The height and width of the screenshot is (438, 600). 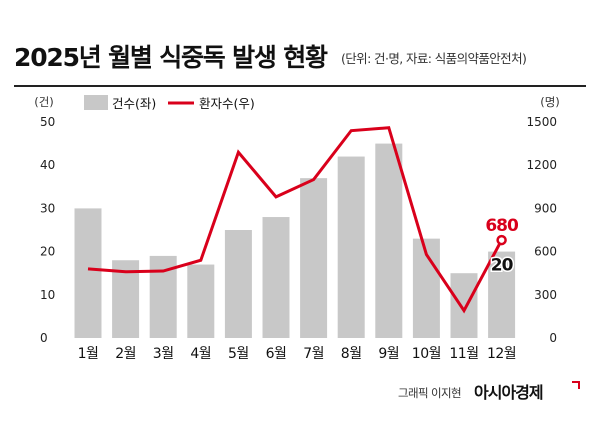 What do you see at coordinates (96, 102) in the screenshot?
I see `legend-swatch-bar` at bounding box center [96, 102].